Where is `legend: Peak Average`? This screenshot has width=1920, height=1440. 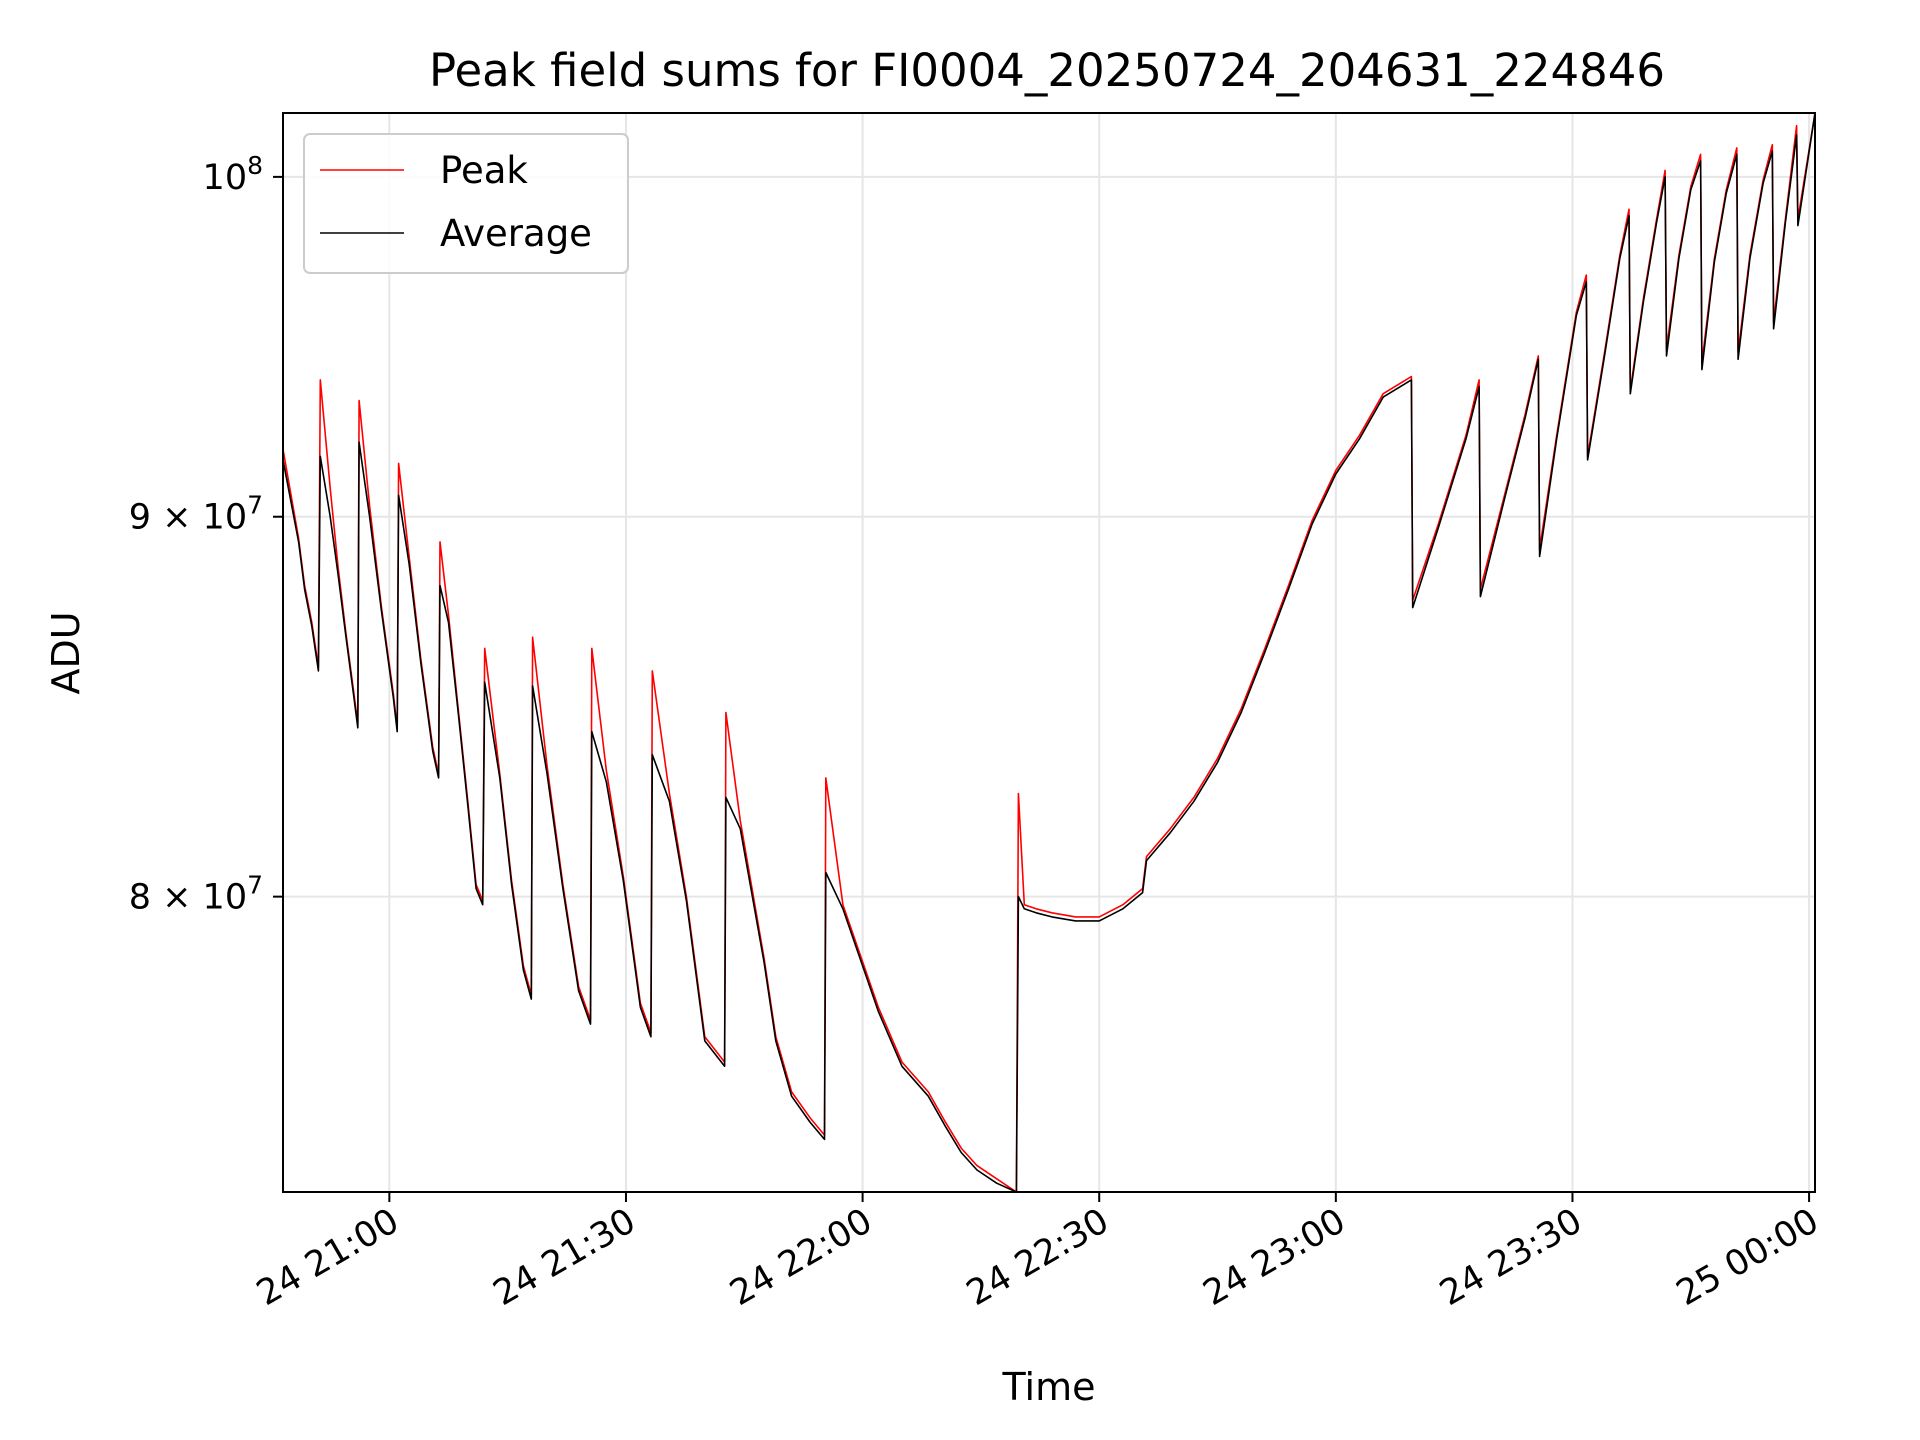 legend: Peak Average is located at coordinates (466, 203).